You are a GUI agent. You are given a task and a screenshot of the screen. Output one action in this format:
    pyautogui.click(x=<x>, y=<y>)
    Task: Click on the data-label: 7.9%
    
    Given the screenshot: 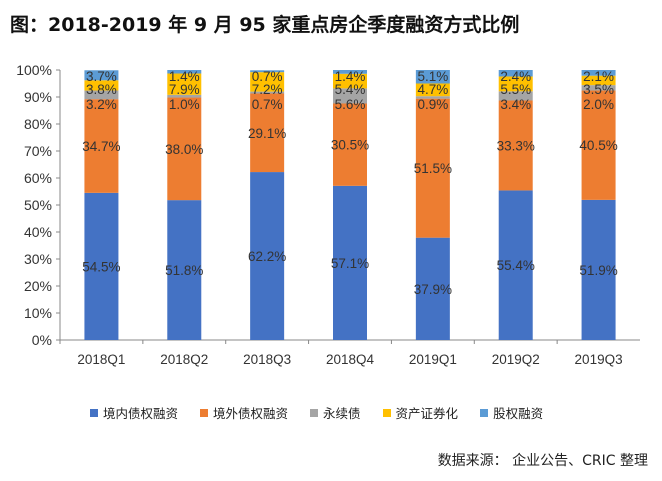 What is the action you would take?
    pyautogui.click(x=184, y=89)
    